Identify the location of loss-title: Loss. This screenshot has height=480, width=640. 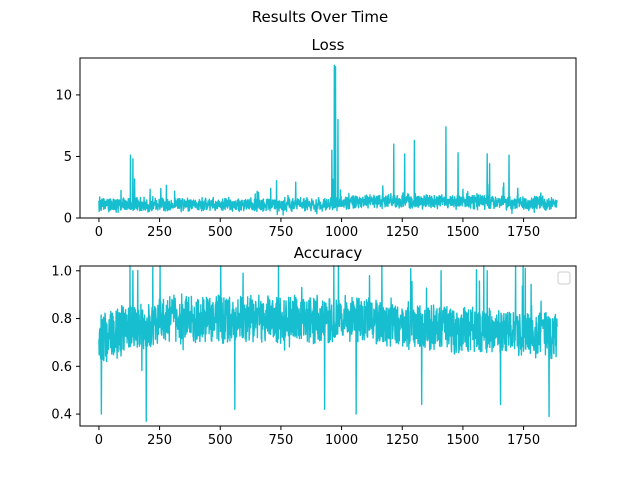
(328, 45).